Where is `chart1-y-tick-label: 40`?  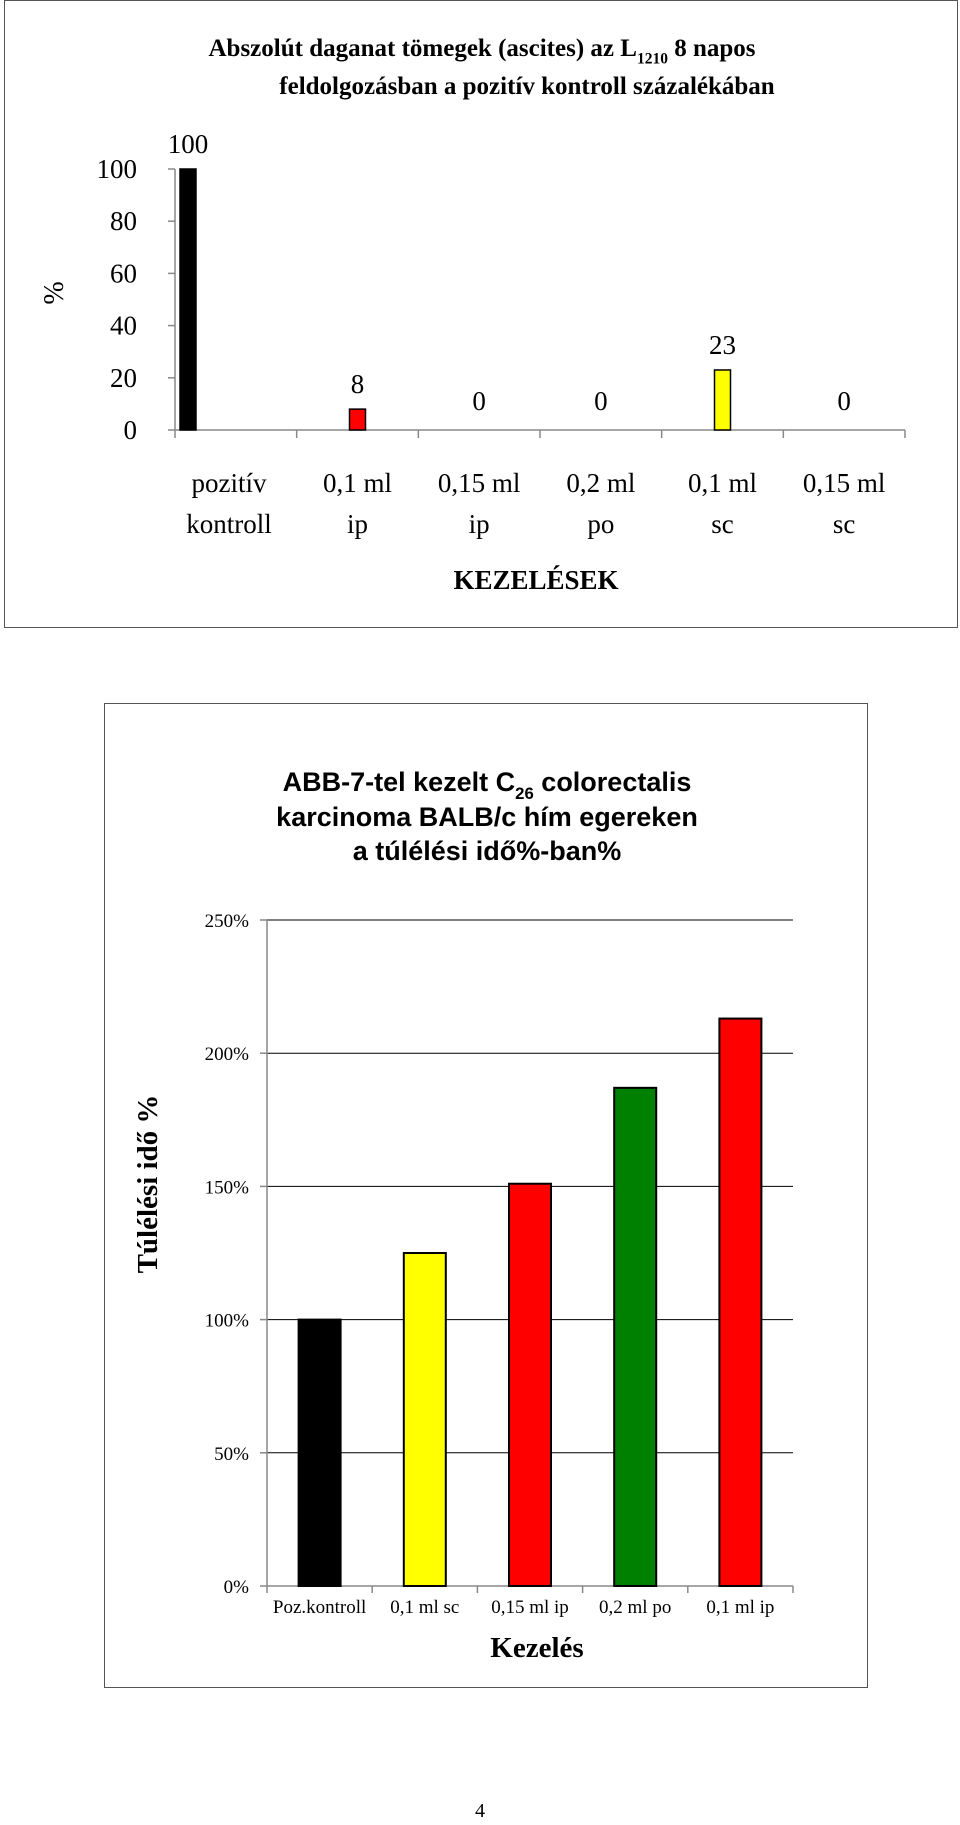
chart1-y-tick-label: 40 is located at coordinates (123, 326).